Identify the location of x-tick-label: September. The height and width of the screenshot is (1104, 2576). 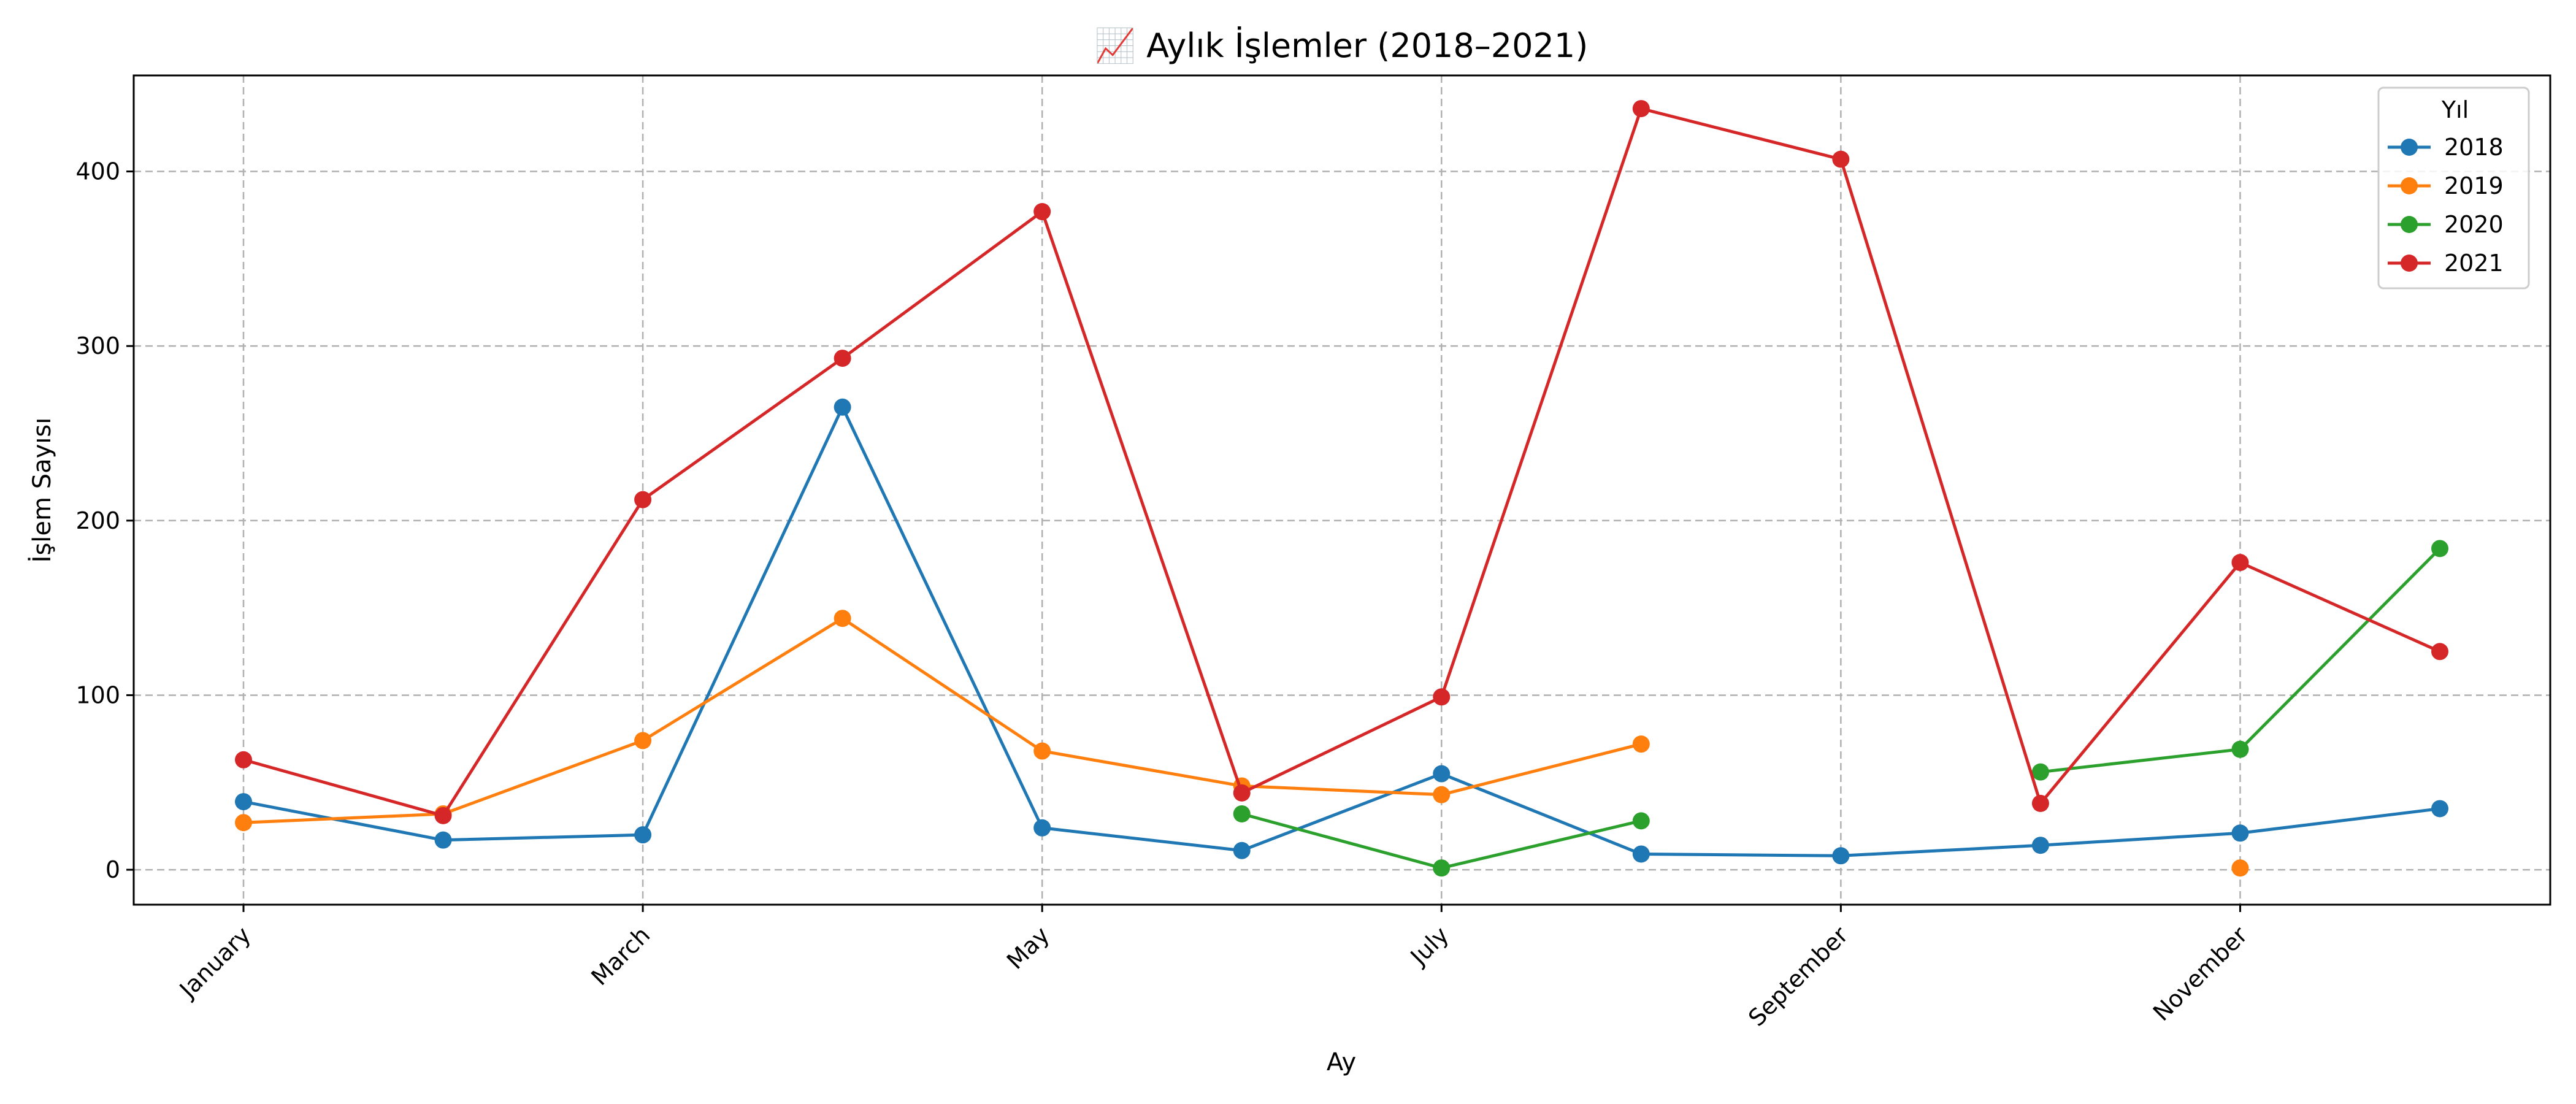
(1798, 976).